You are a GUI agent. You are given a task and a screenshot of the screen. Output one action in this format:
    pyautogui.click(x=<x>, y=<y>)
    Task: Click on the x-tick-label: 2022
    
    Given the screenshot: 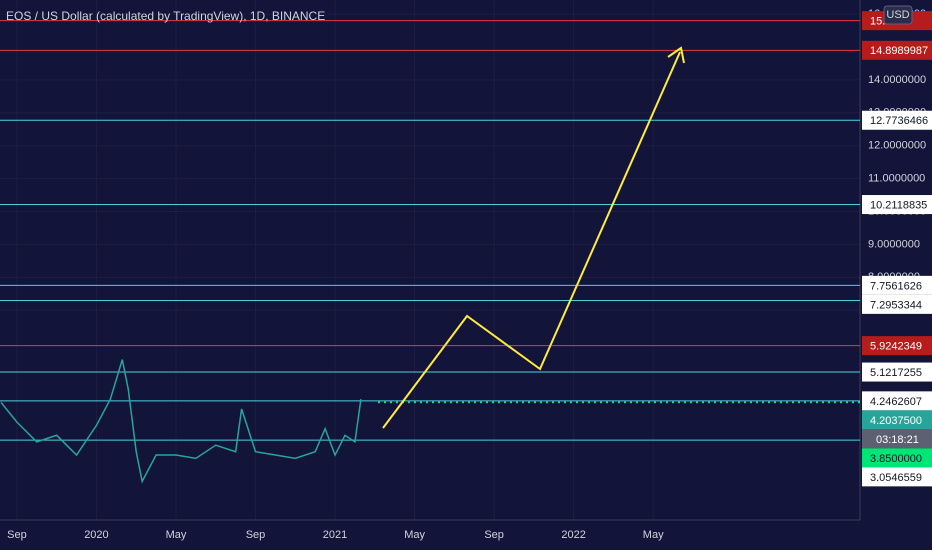 What is the action you would take?
    pyautogui.click(x=573, y=535)
    